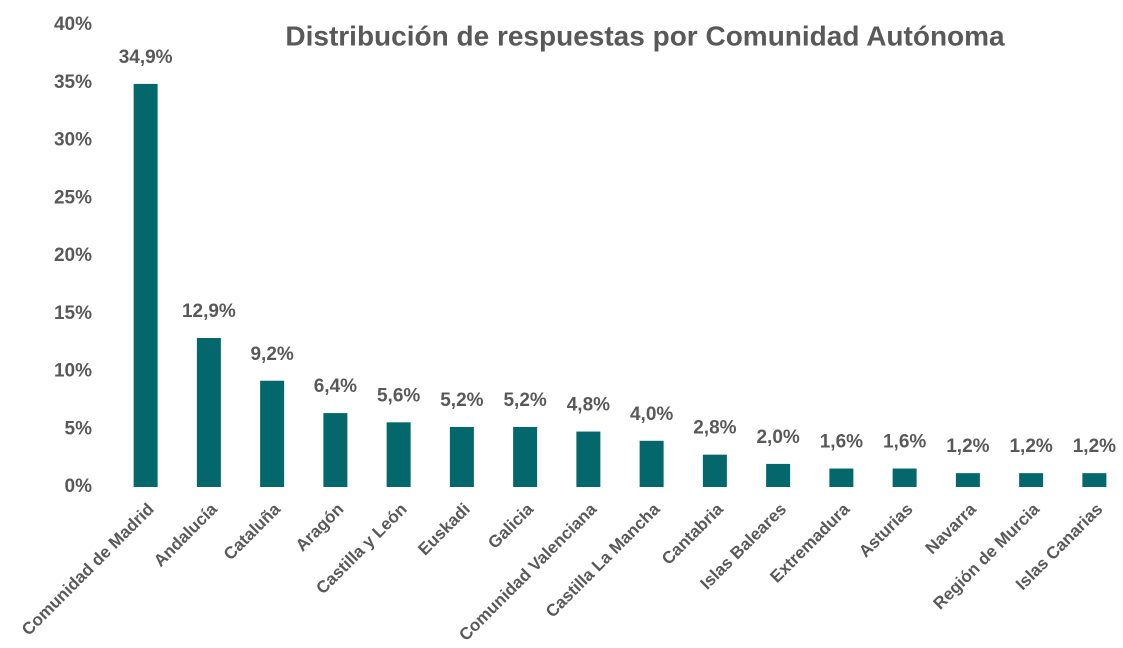 The image size is (1123, 648). I want to click on x-tick-label: Asturias, so click(886, 531).